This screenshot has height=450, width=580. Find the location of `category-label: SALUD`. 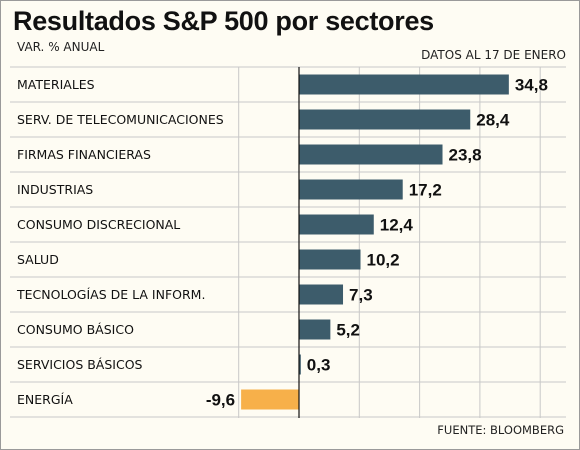

category-label: SALUD is located at coordinates (38, 259).